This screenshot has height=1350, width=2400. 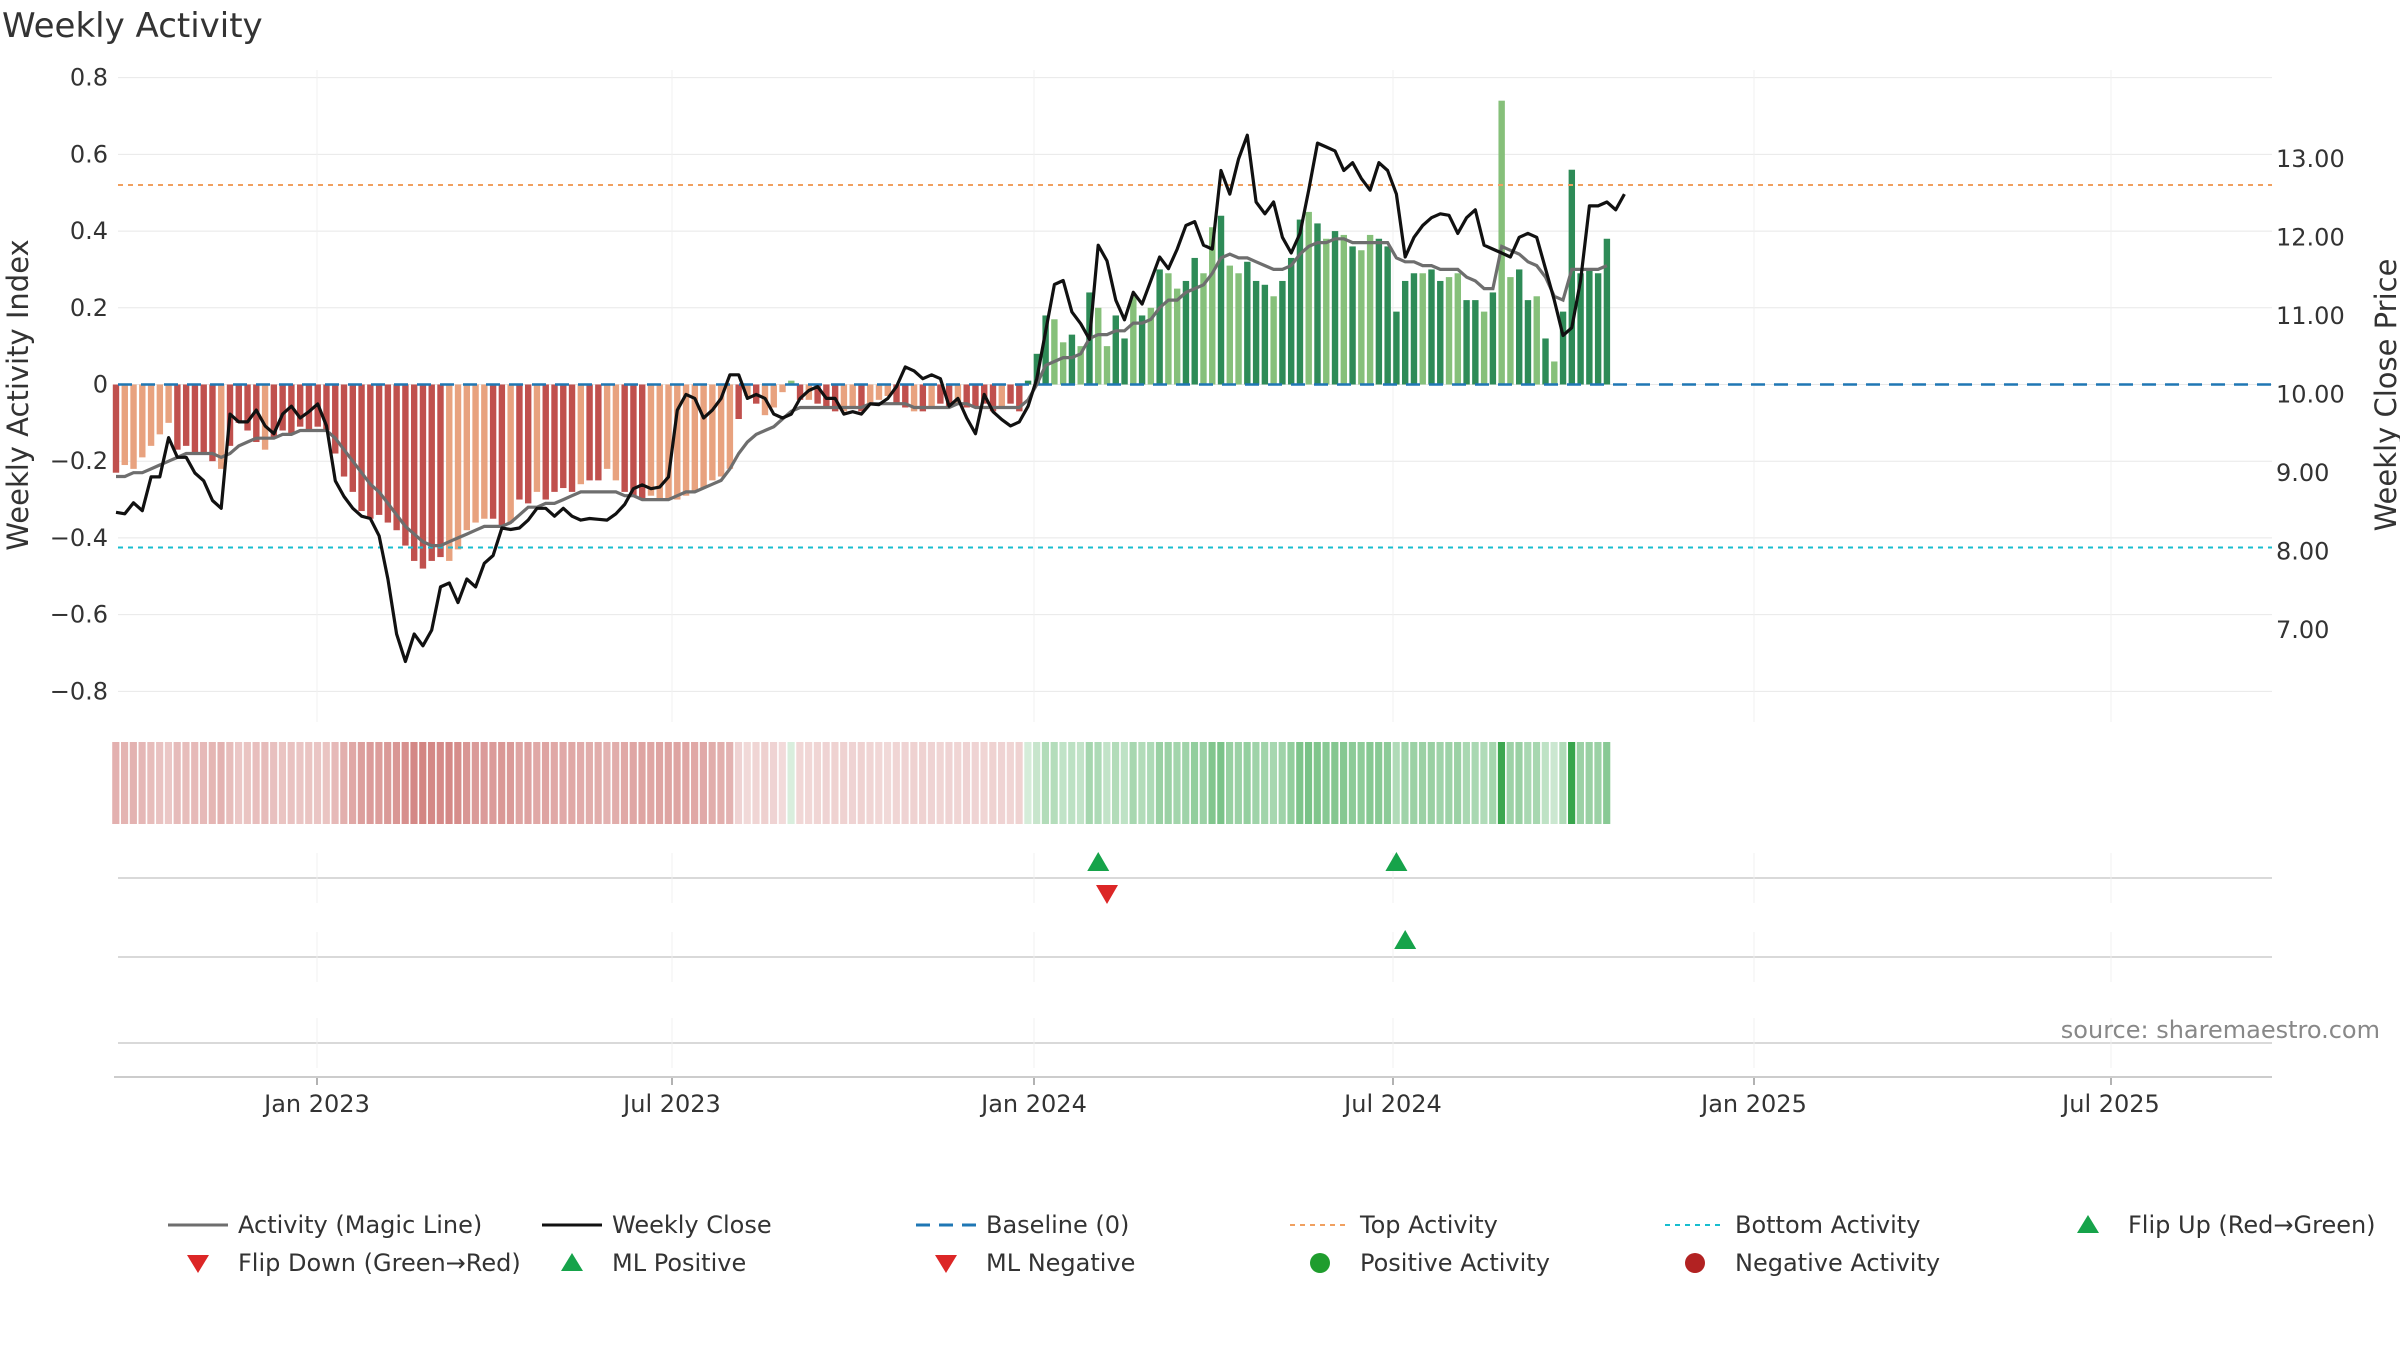 What do you see at coordinates (2310, 159) in the screenshot?
I see `right-tick-label: 13.00` at bounding box center [2310, 159].